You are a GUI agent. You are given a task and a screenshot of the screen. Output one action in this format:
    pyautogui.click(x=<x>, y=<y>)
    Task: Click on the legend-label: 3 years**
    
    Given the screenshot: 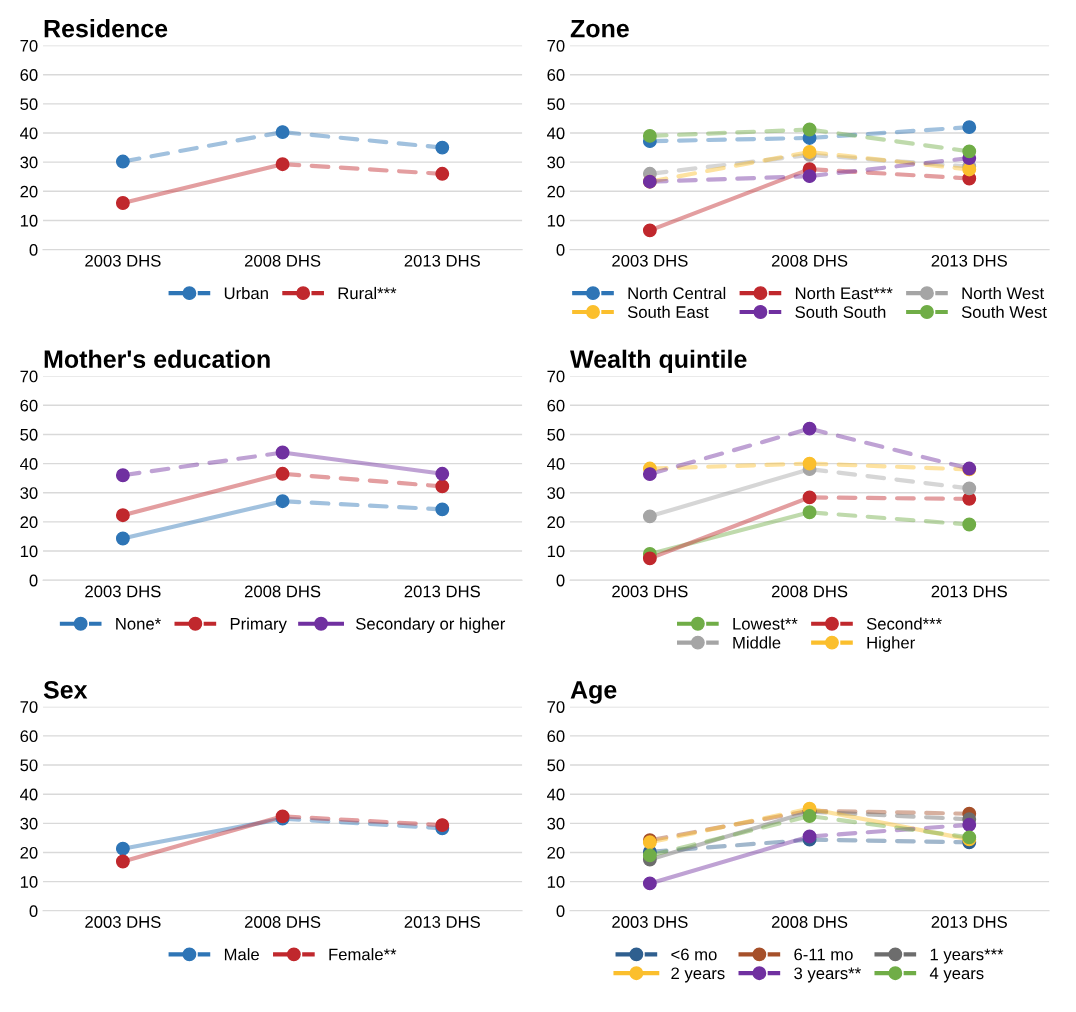 What is the action you would take?
    pyautogui.click(x=827, y=975)
    